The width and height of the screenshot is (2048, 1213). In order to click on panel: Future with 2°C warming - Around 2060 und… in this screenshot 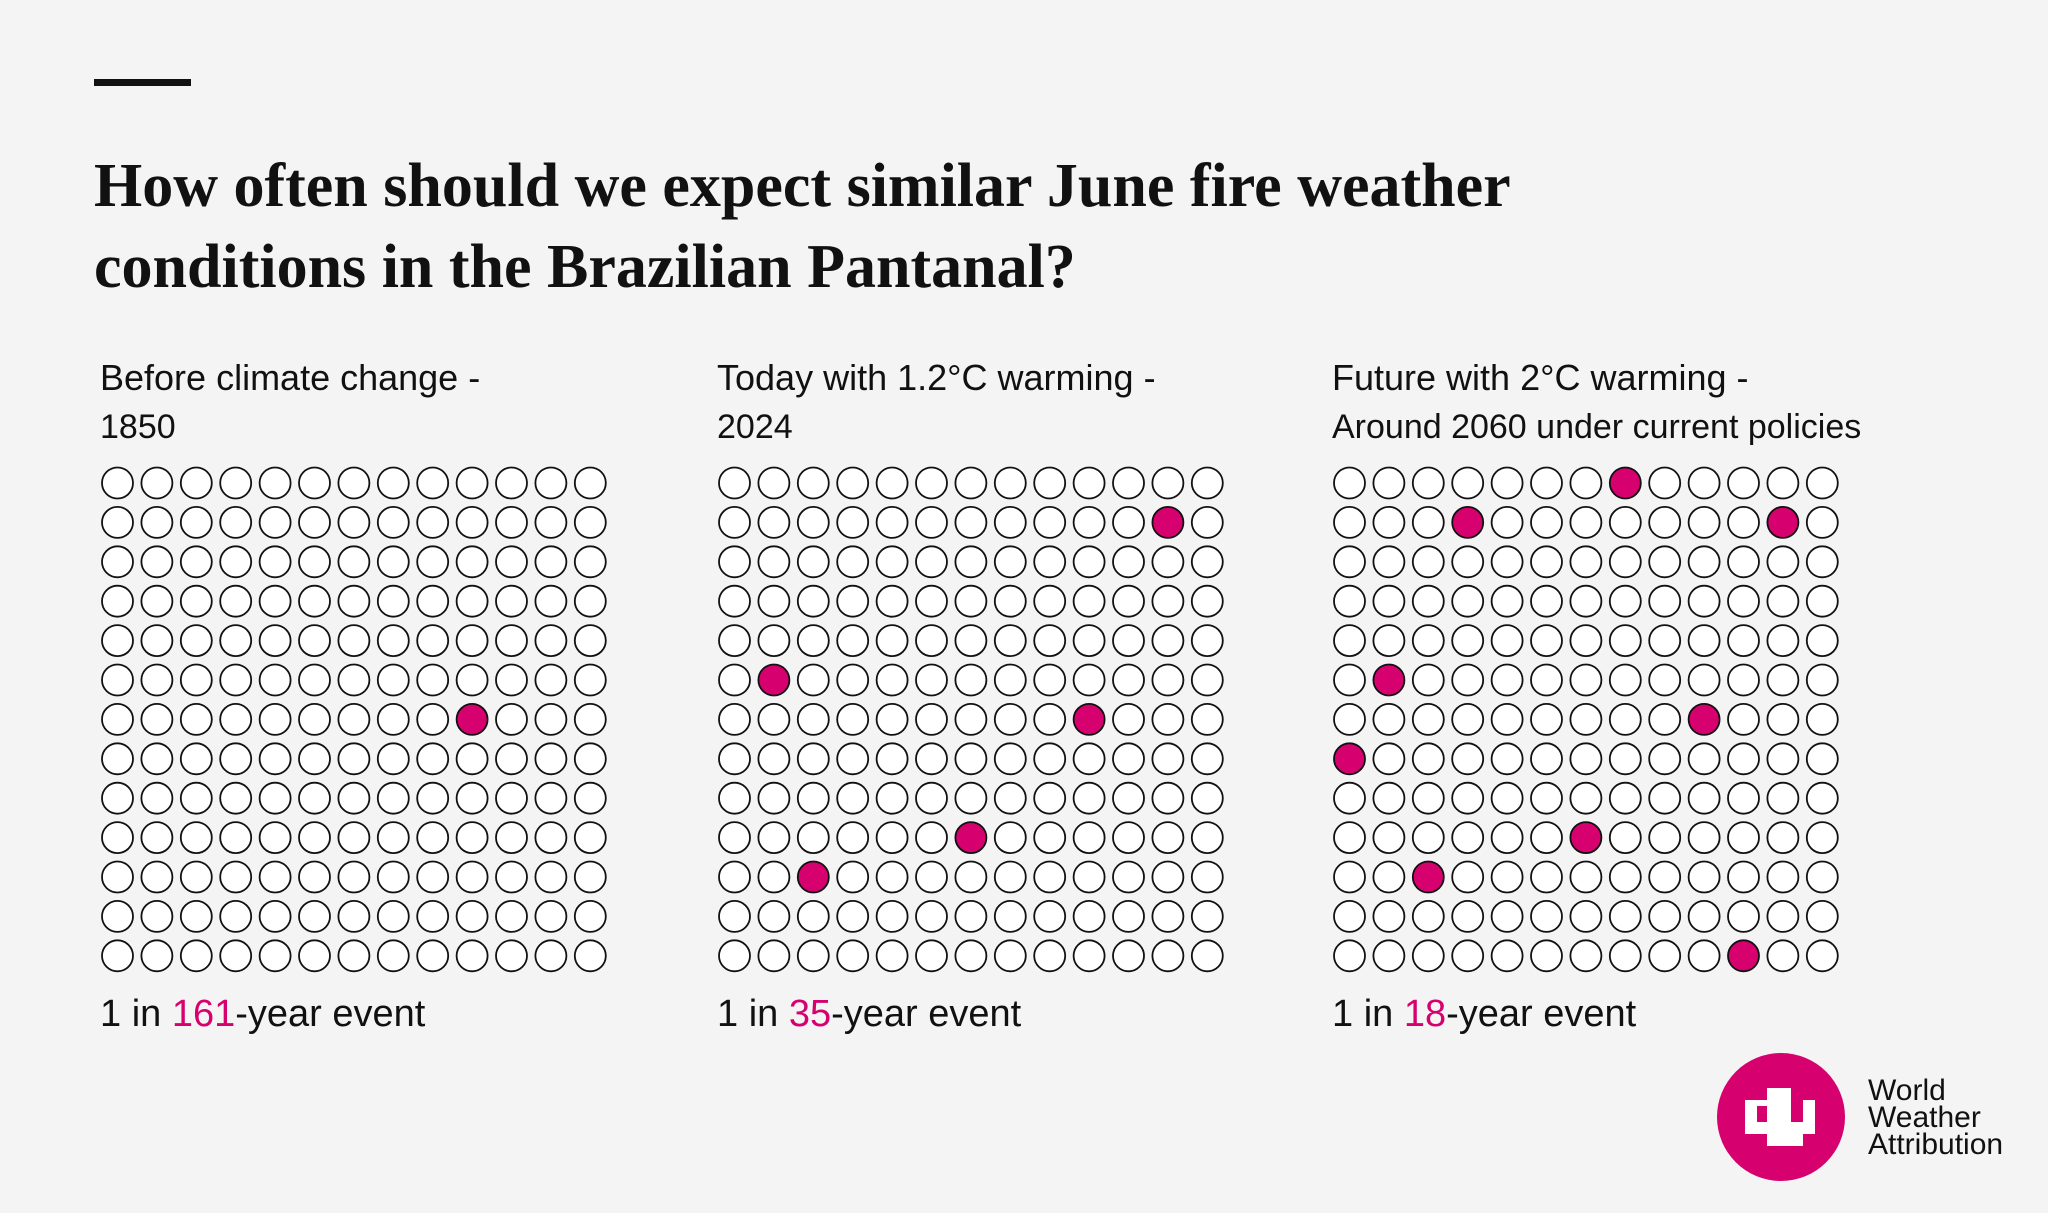, I will do `click(1596, 696)`.